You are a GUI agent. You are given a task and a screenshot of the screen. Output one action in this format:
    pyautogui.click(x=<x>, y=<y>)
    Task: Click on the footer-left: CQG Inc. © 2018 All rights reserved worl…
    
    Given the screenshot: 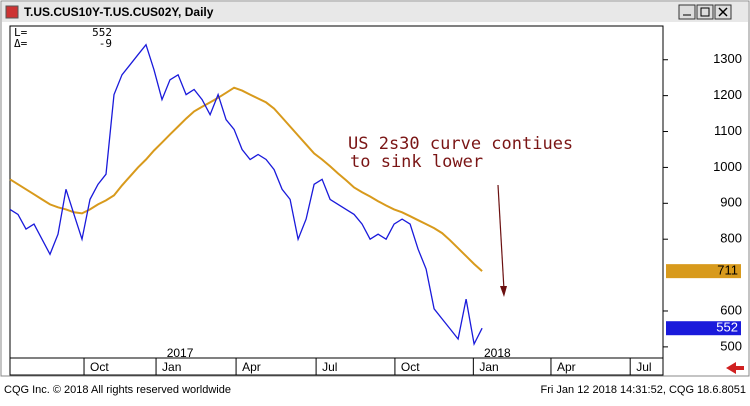 What is the action you would take?
    pyautogui.click(x=117, y=390)
    